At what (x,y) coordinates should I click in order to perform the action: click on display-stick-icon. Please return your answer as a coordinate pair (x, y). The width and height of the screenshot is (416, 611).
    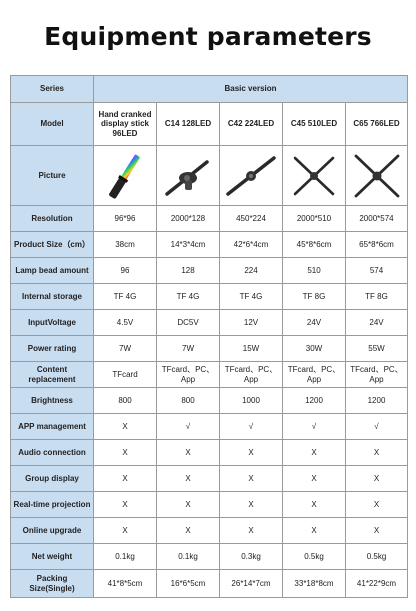
    Looking at the image, I should click on (124, 176).